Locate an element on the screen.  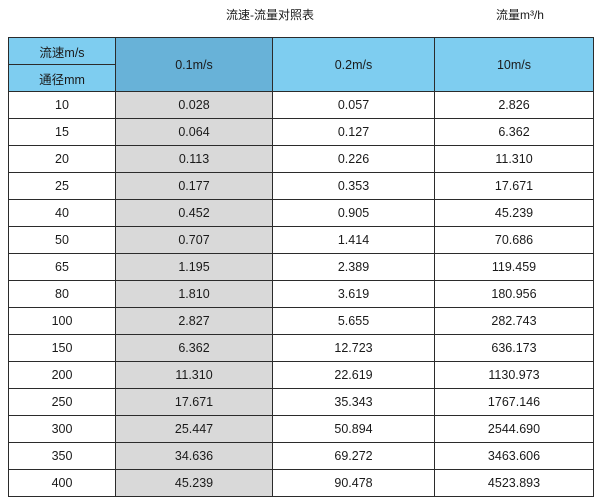
cell-flow-0.1ms: 0.064 is located at coordinates (194, 132).